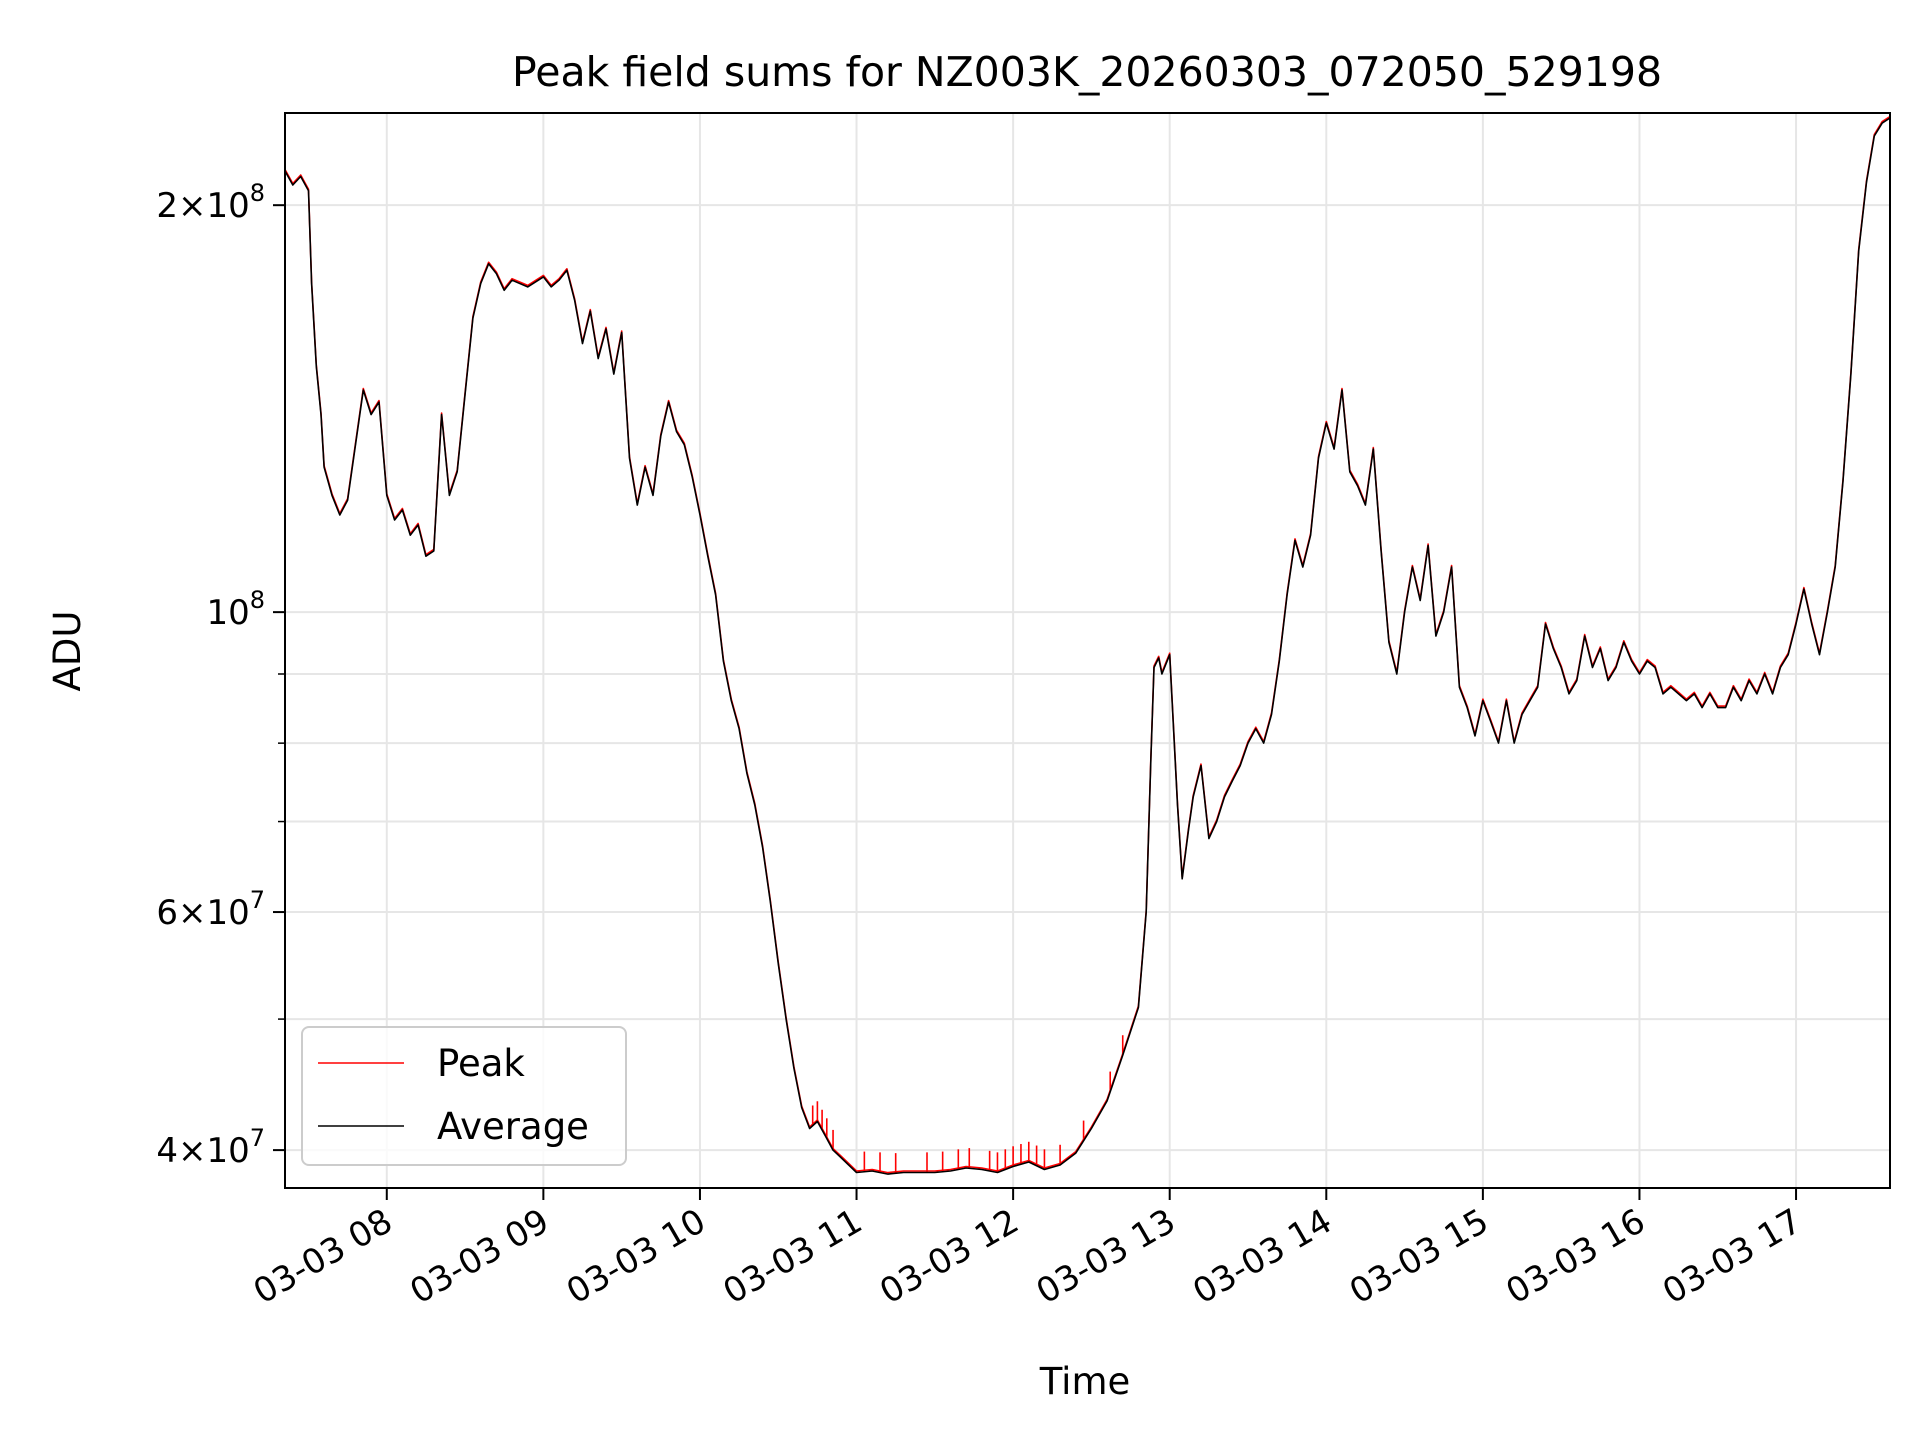  What do you see at coordinates (479, 1256) in the screenshot?
I see `x-tick-label: 03-03 09` at bounding box center [479, 1256].